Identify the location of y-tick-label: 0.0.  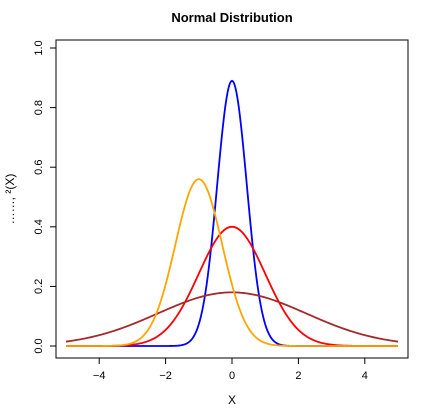
(39, 345).